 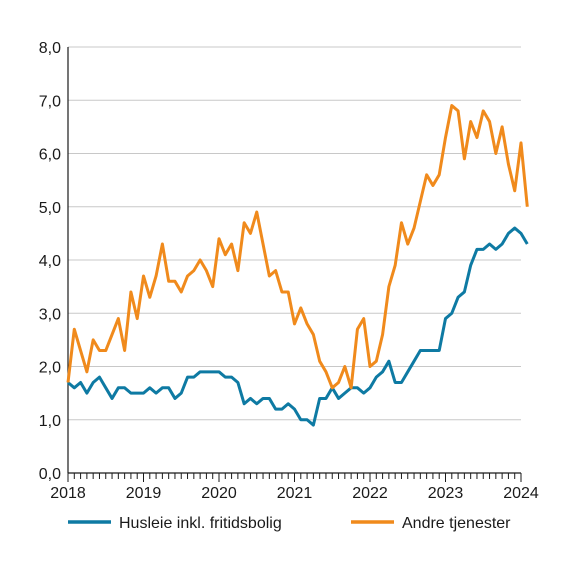 What do you see at coordinates (68, 493) in the screenshot?
I see `x-tick-label: 2018` at bounding box center [68, 493].